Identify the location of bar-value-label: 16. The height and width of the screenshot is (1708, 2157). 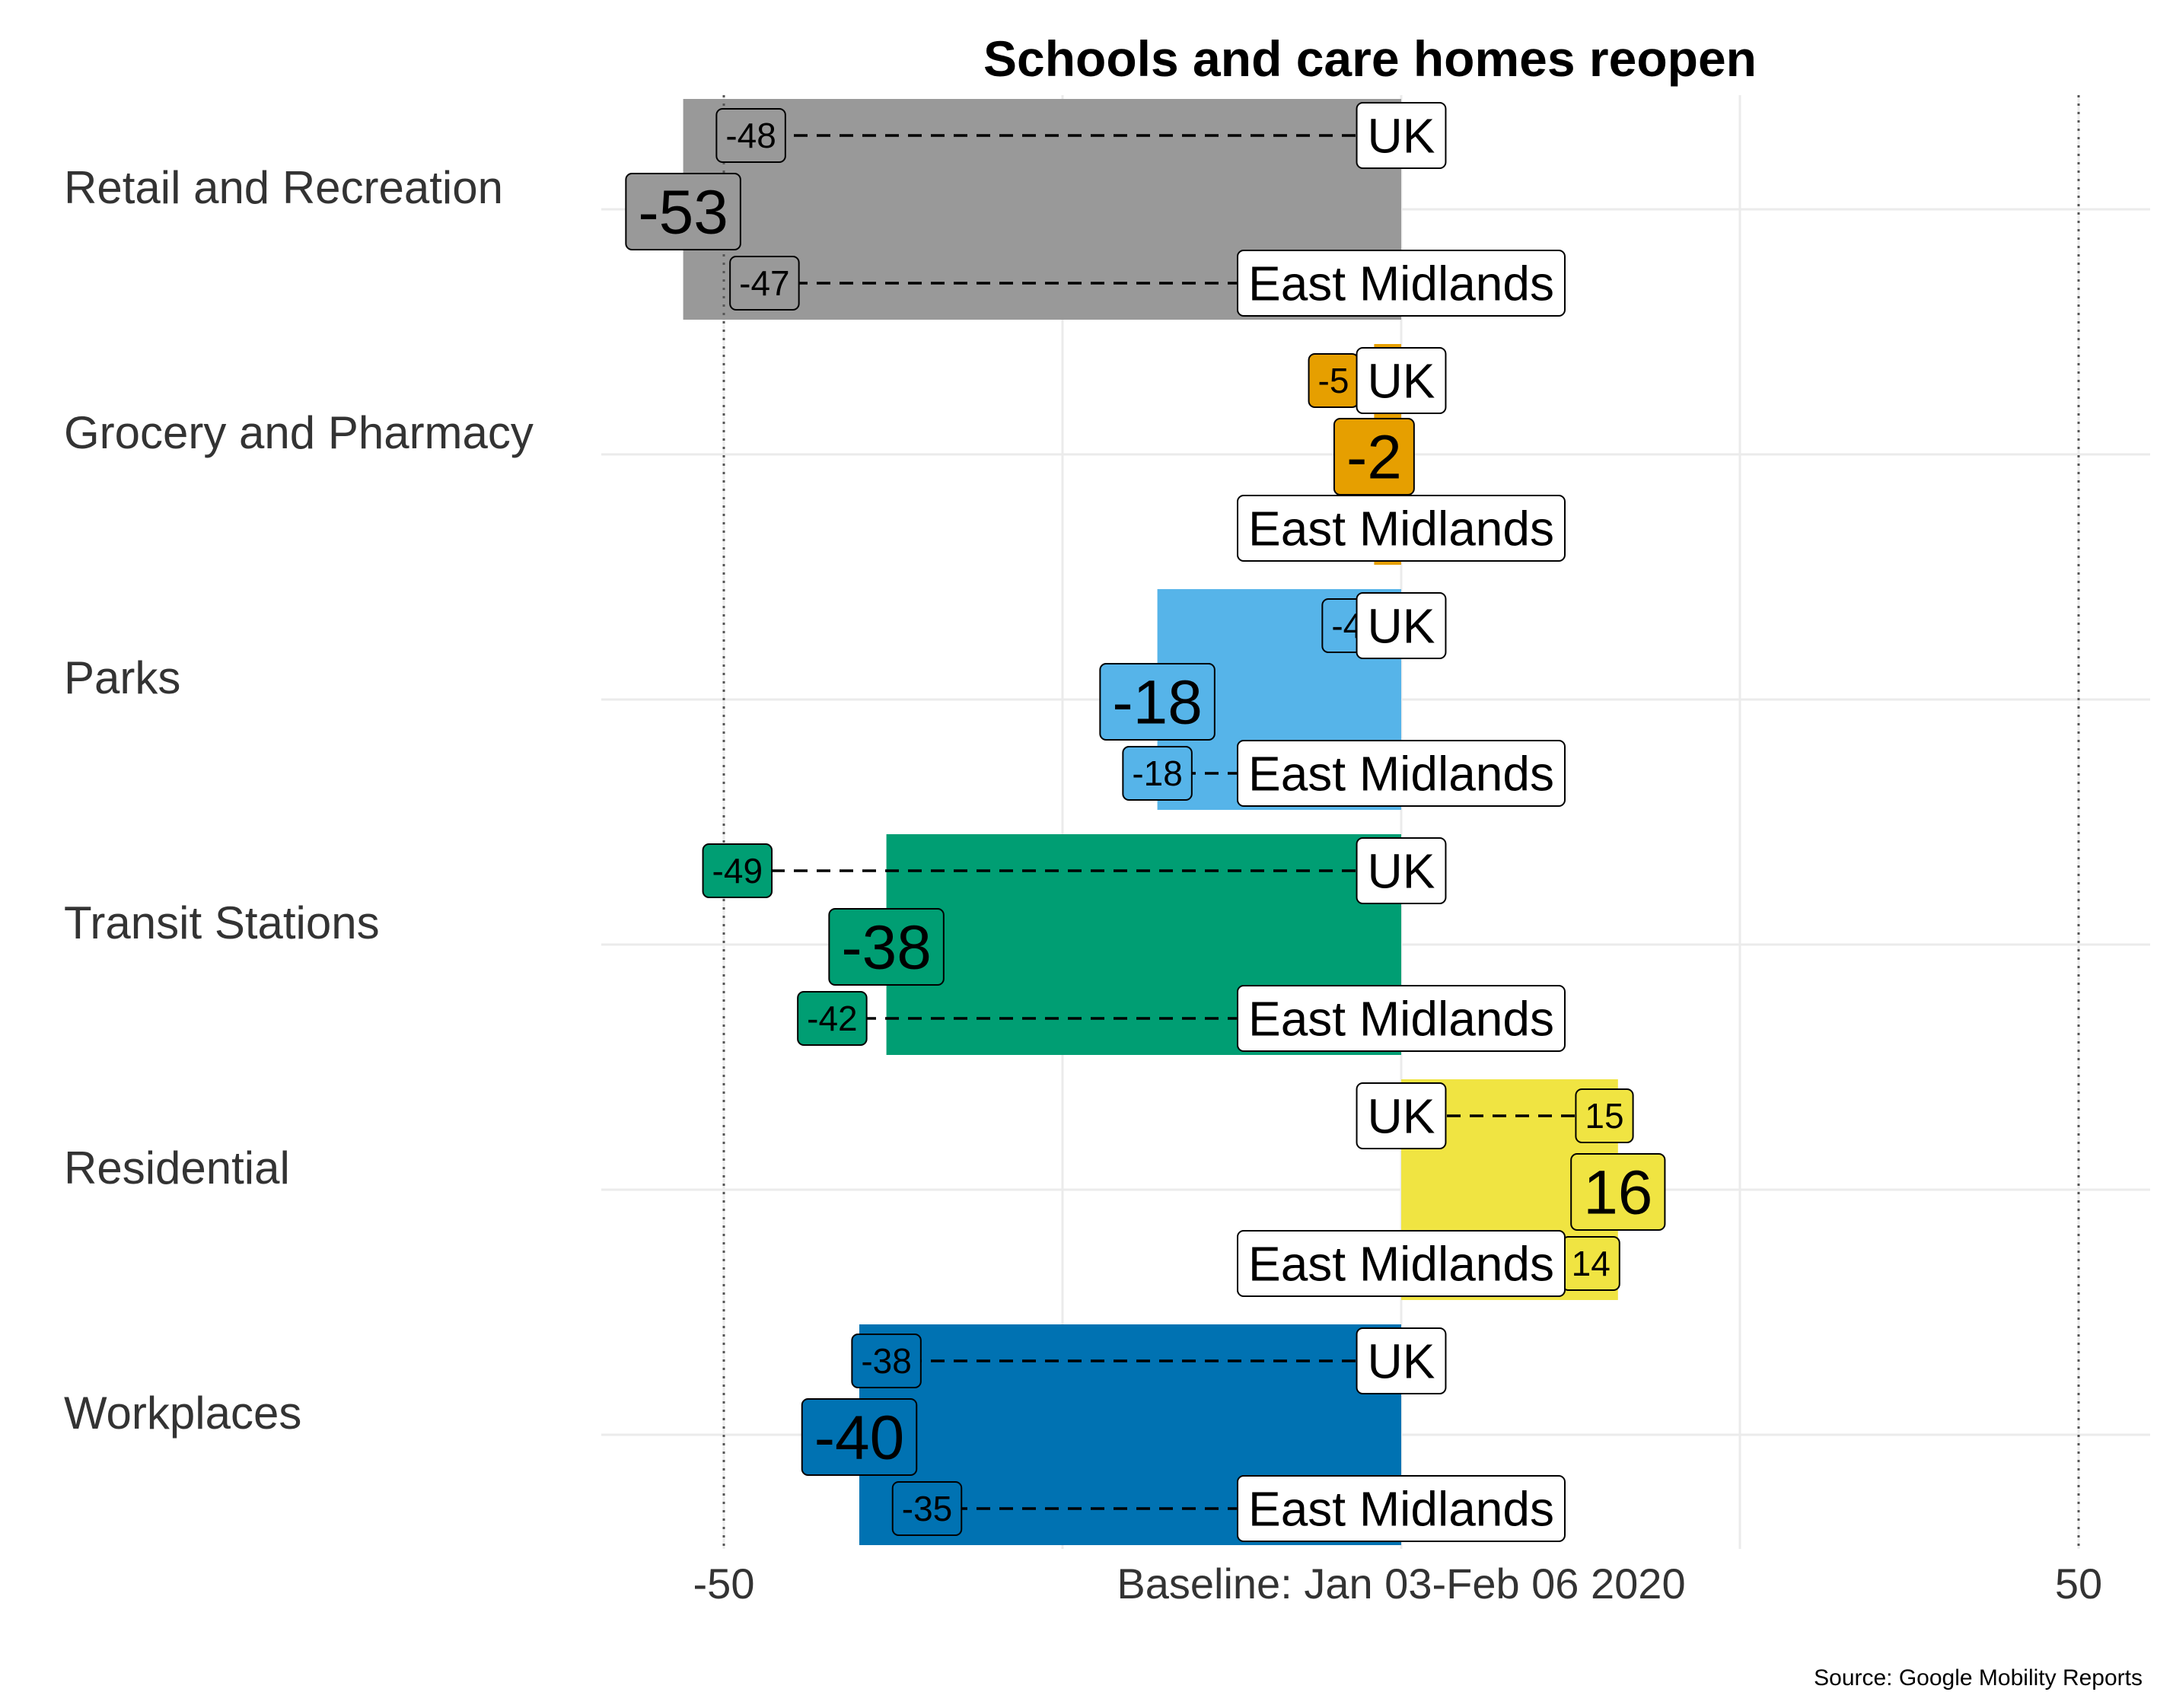
(1618, 1192).